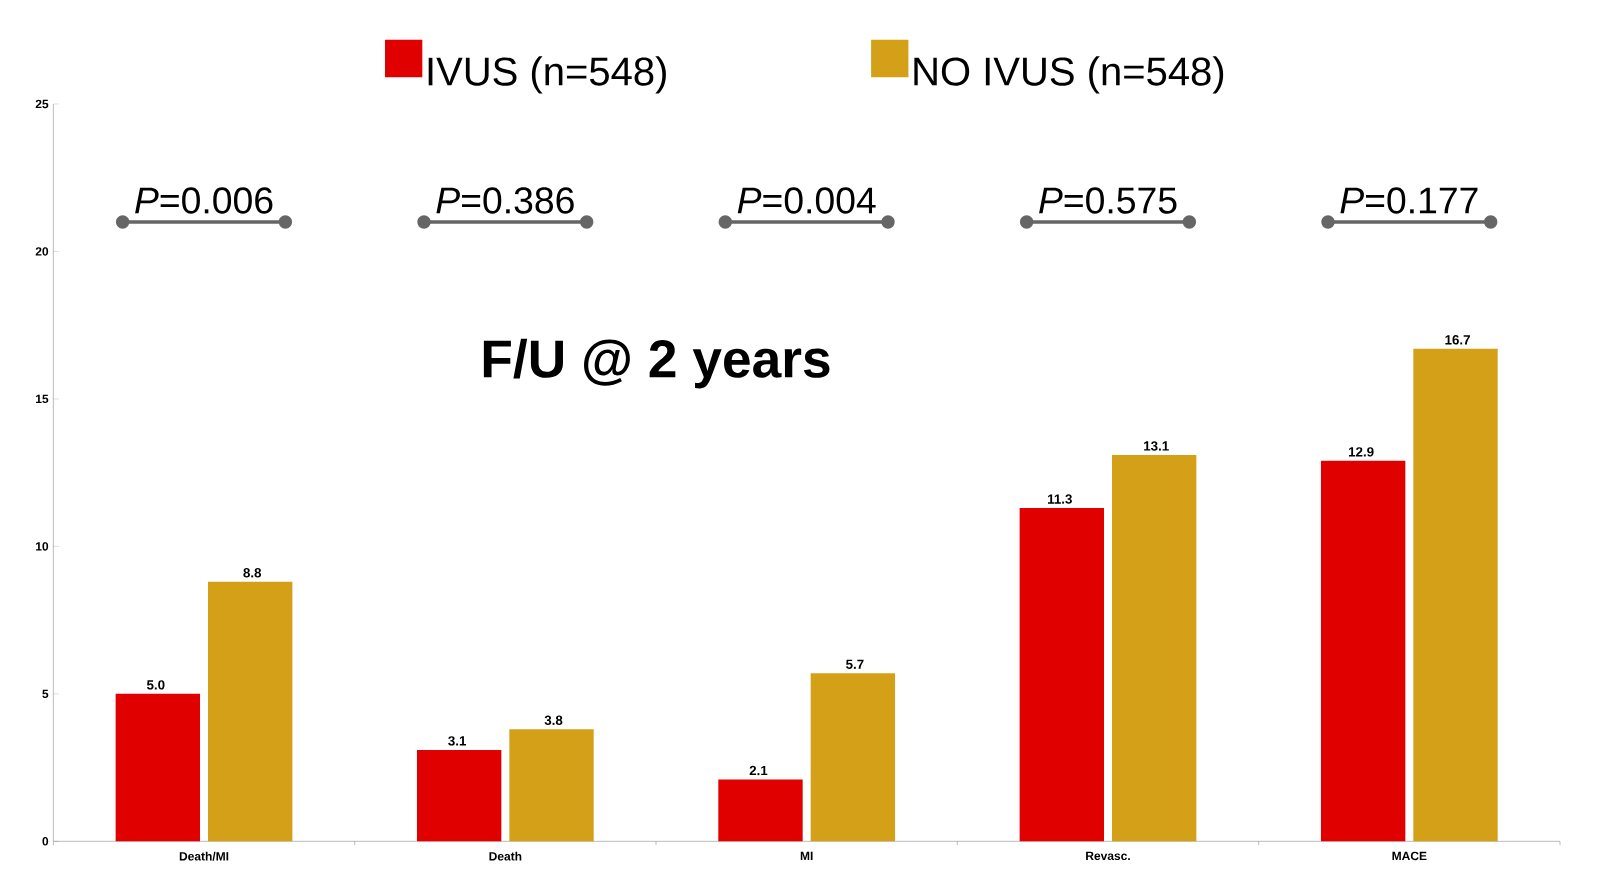  I want to click on y-tick-label: 0, so click(45, 841).